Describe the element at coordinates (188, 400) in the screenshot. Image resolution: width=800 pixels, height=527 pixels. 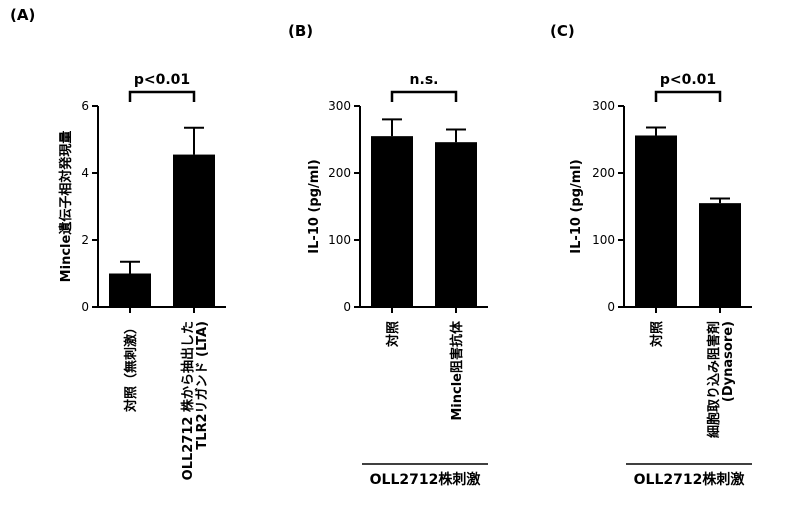
I see `x-tick-label: OLL2712 株から抽出した` at that location.